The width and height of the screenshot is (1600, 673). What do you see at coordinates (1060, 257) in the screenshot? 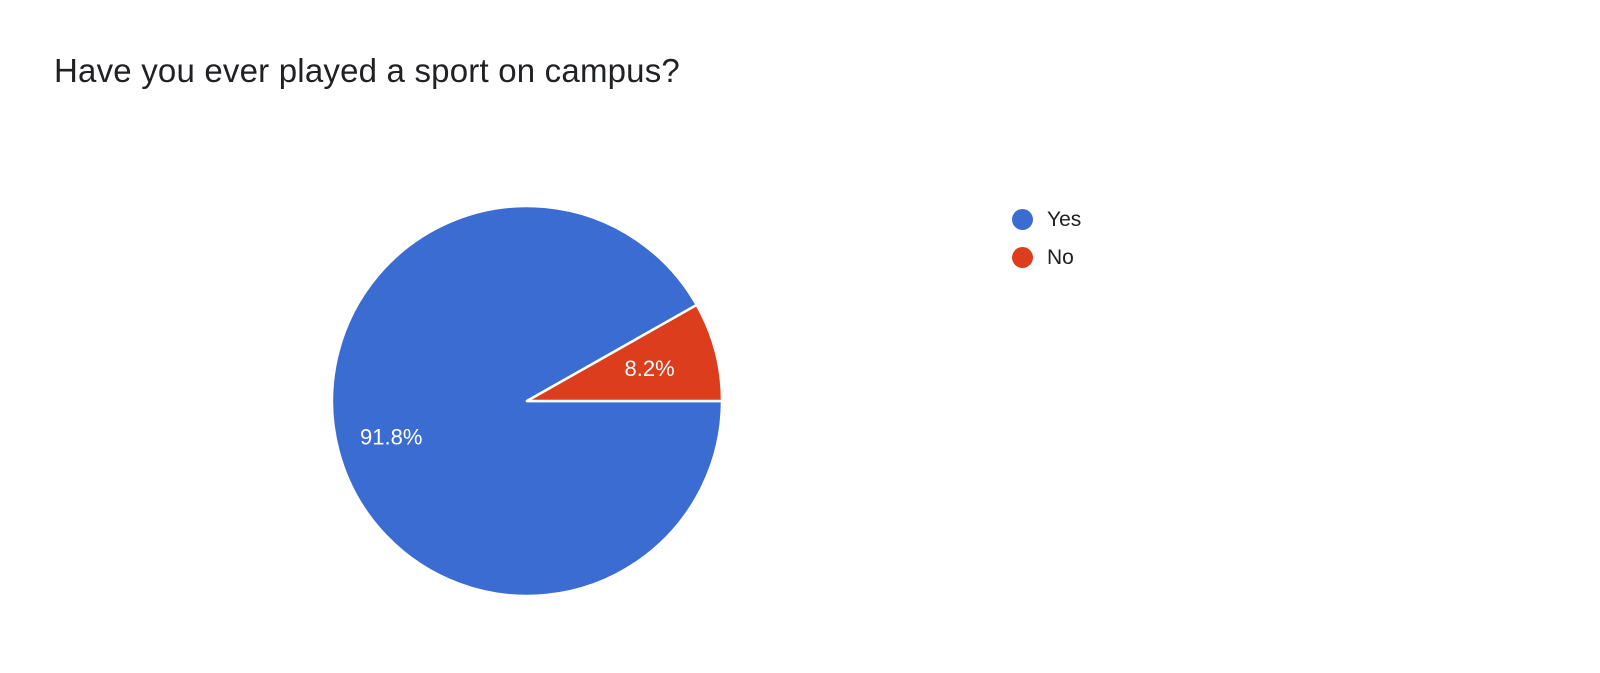
I see `legend-label: No` at bounding box center [1060, 257].